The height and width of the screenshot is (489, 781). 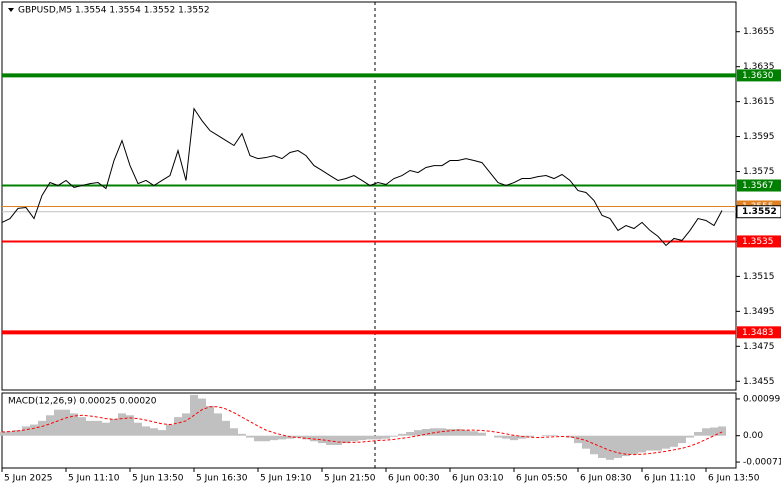 What do you see at coordinates (759, 172) in the screenshot?
I see `y-tick-label: 1.3575` at bounding box center [759, 172].